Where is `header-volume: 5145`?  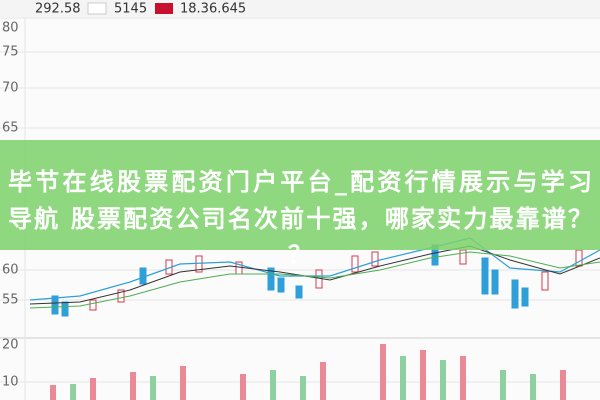
header-volume: 5145 is located at coordinates (130, 9).